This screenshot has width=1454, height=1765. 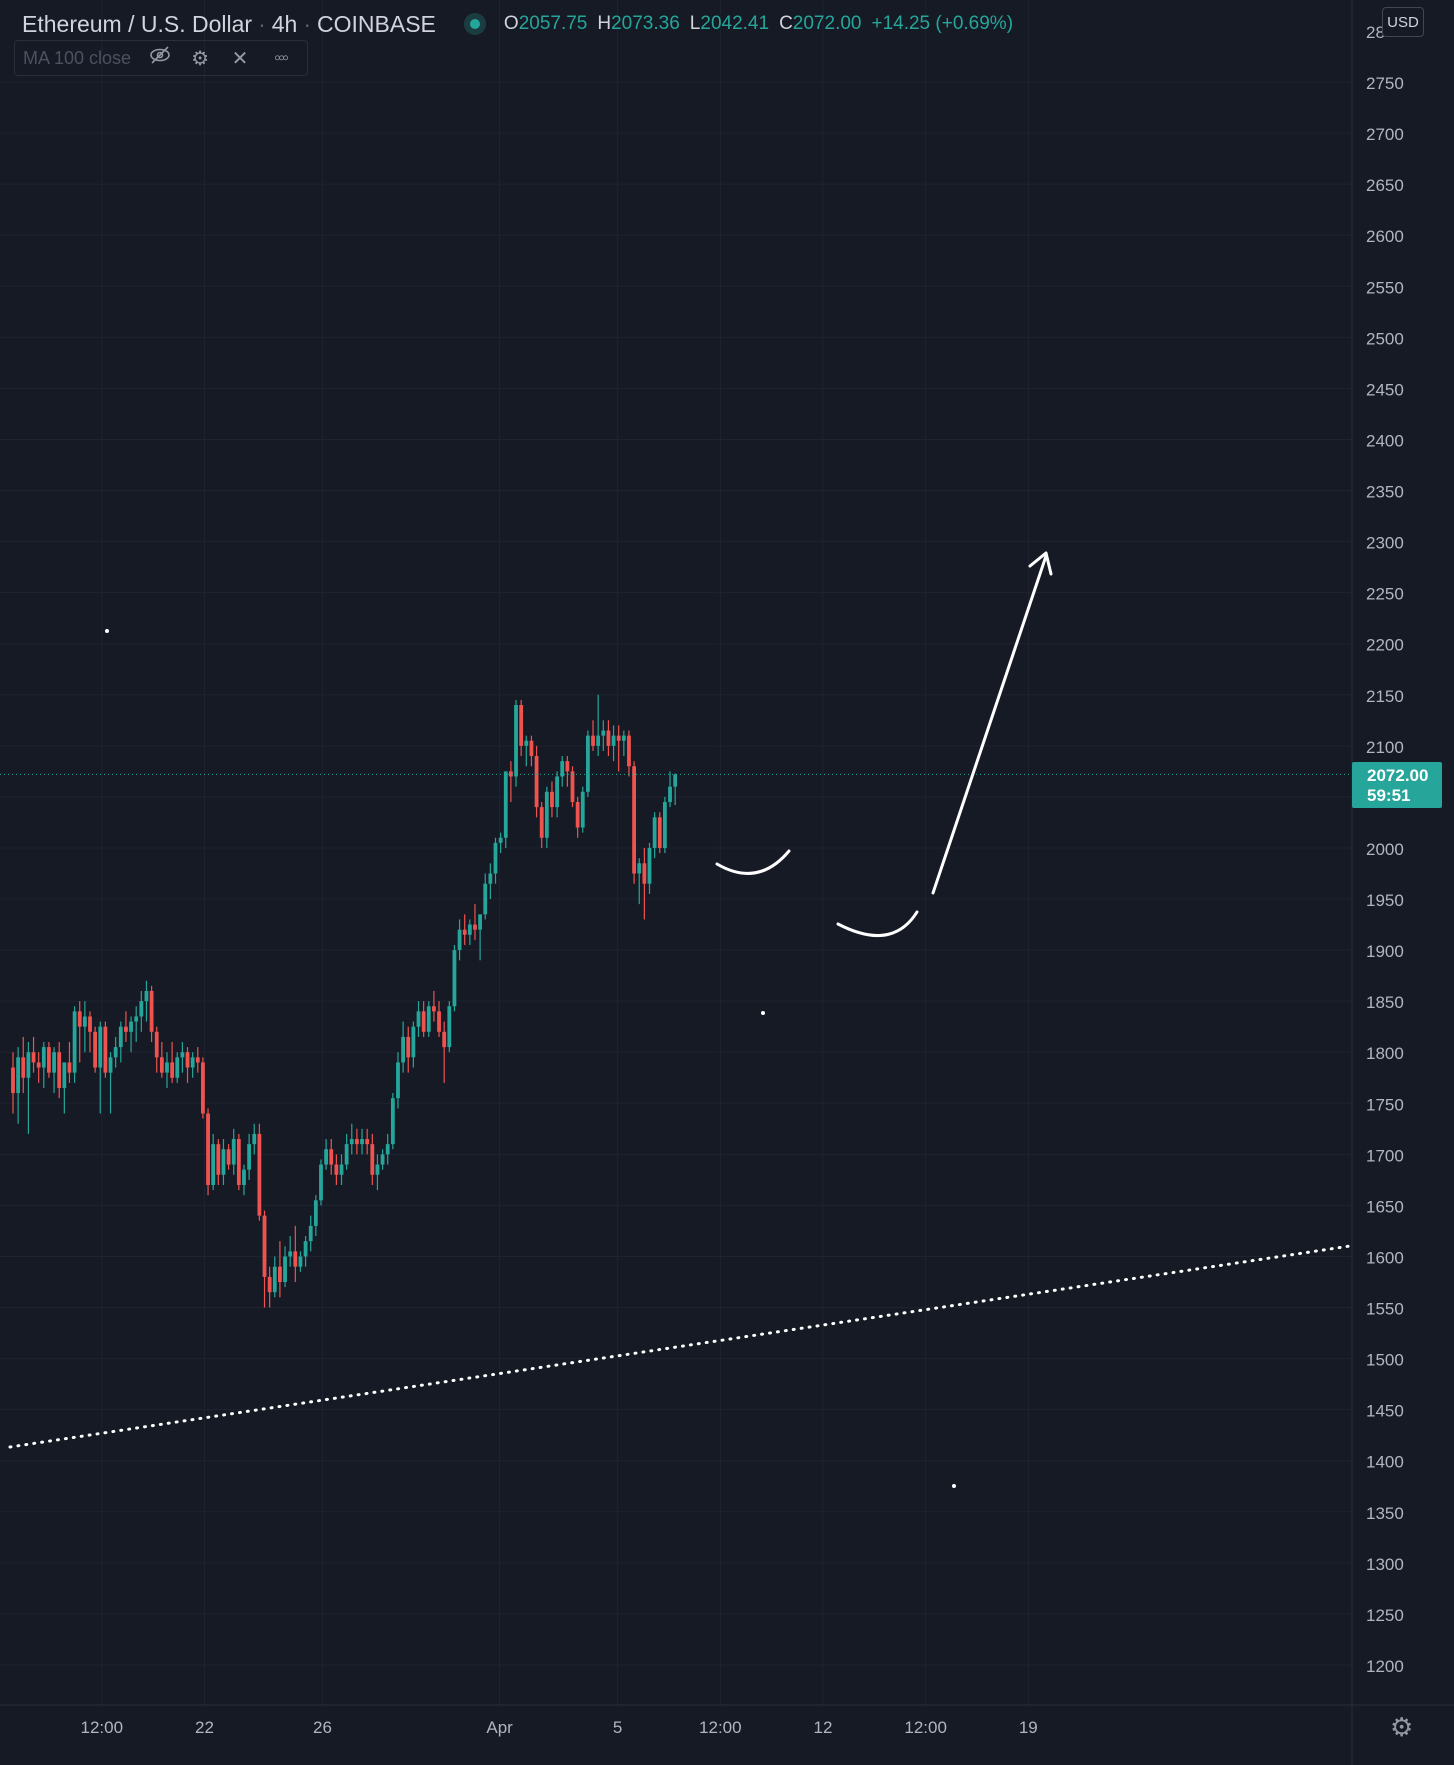 What do you see at coordinates (1385, 287) in the screenshot?
I see `y-tick-label: 2550` at bounding box center [1385, 287].